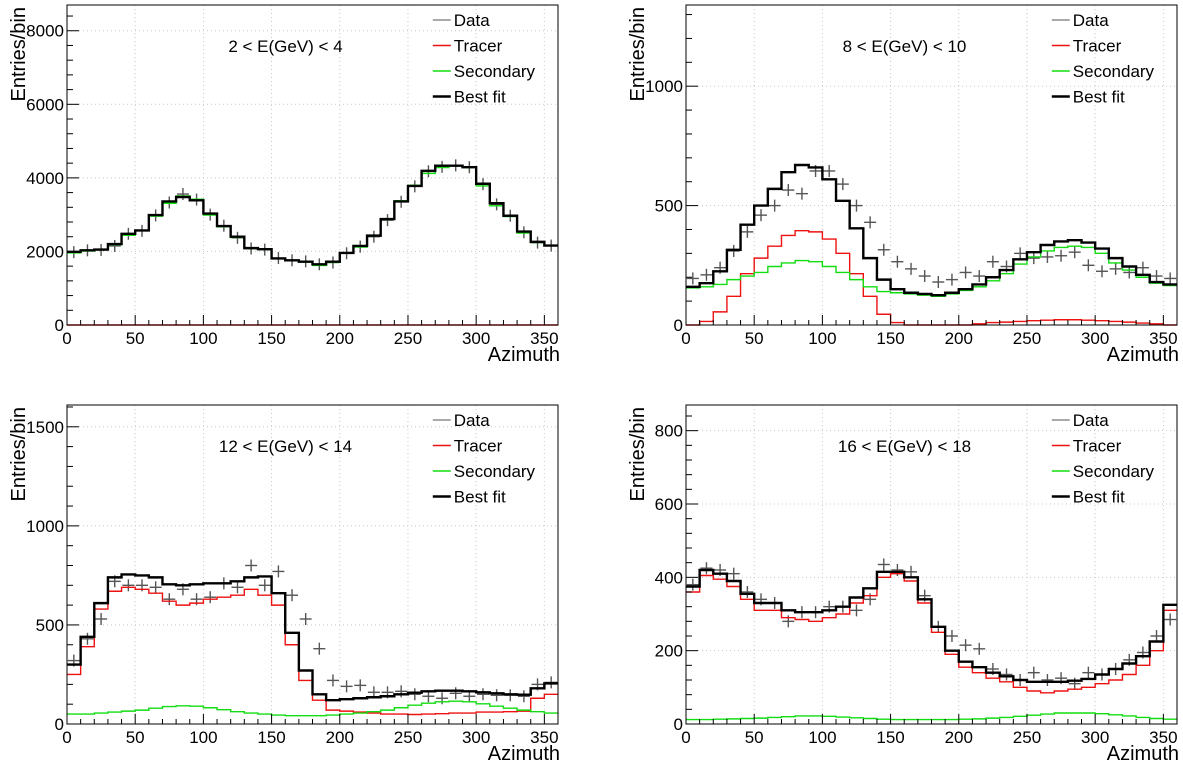 Image resolution: width=1183 pixels, height=762 pixels. I want to click on y-tick-label: 1000, so click(45, 526).